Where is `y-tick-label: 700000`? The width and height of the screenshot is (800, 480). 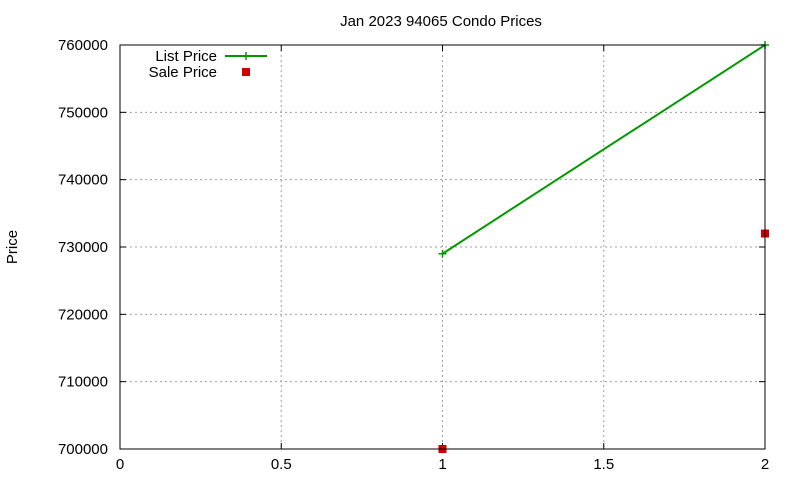
y-tick-label: 700000 is located at coordinates (83, 449).